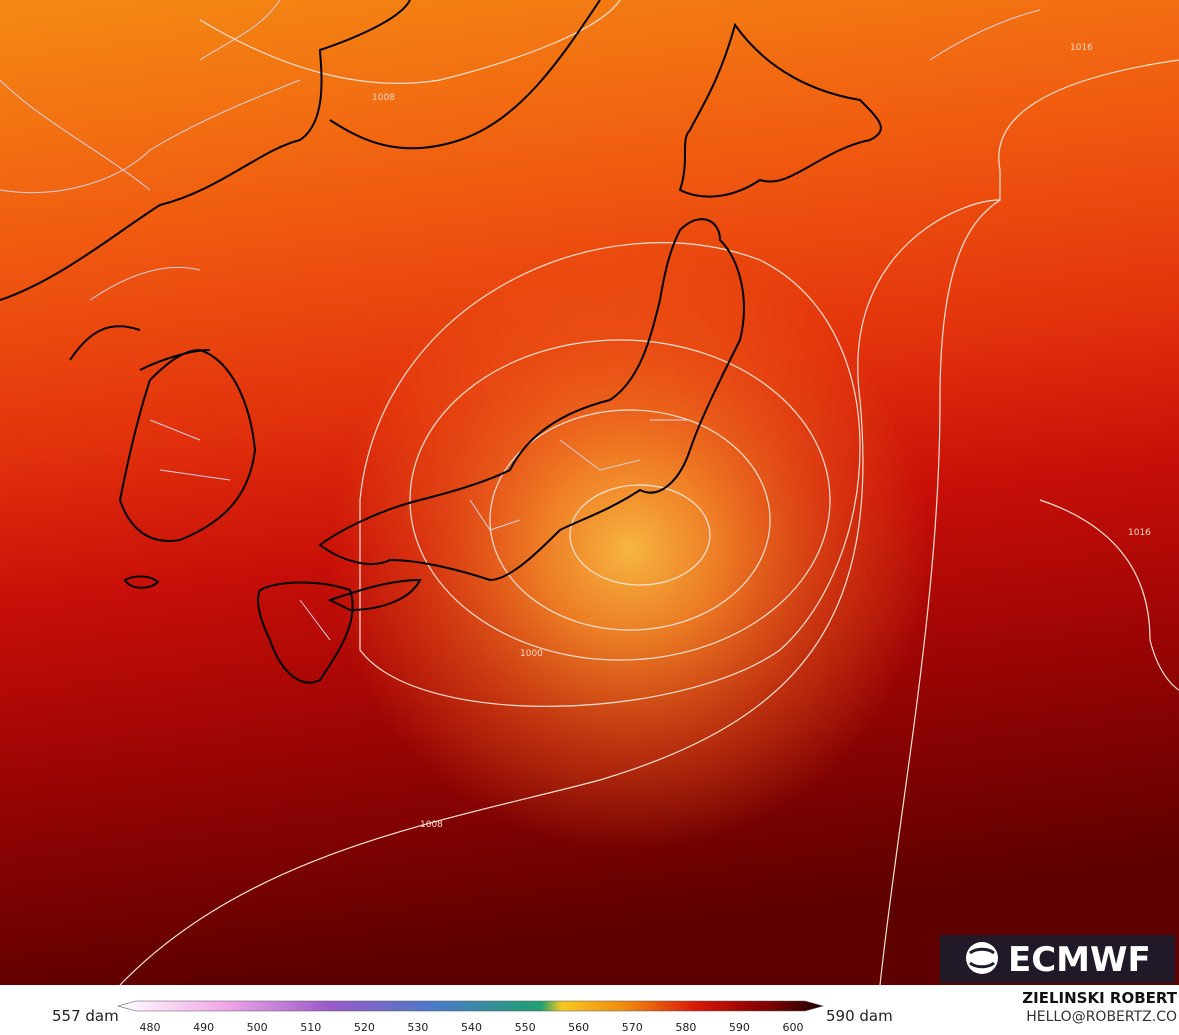 This screenshot has width=1179, height=1035. What do you see at coordinates (1079, 960) in the screenshot?
I see `logo-text: ECMWF` at bounding box center [1079, 960].